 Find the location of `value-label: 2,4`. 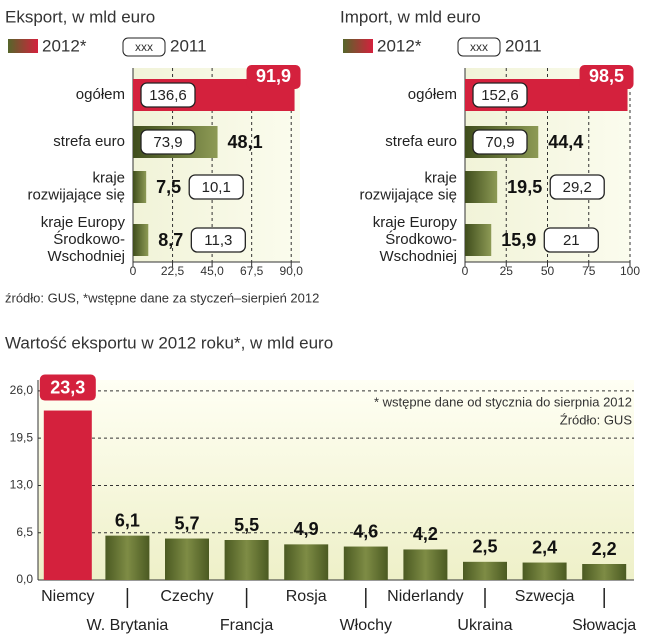

value-label: 2,4 is located at coordinates (544, 547).